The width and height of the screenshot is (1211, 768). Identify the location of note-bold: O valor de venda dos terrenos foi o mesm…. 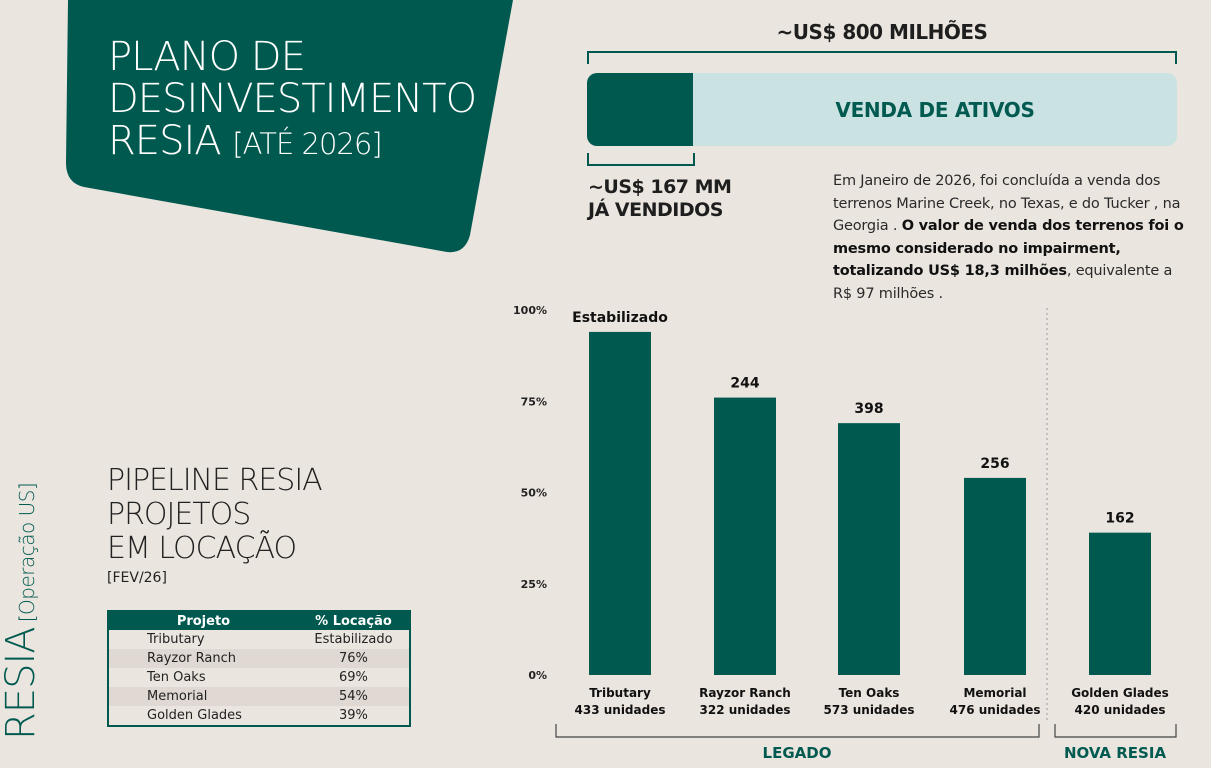
(1008, 249).